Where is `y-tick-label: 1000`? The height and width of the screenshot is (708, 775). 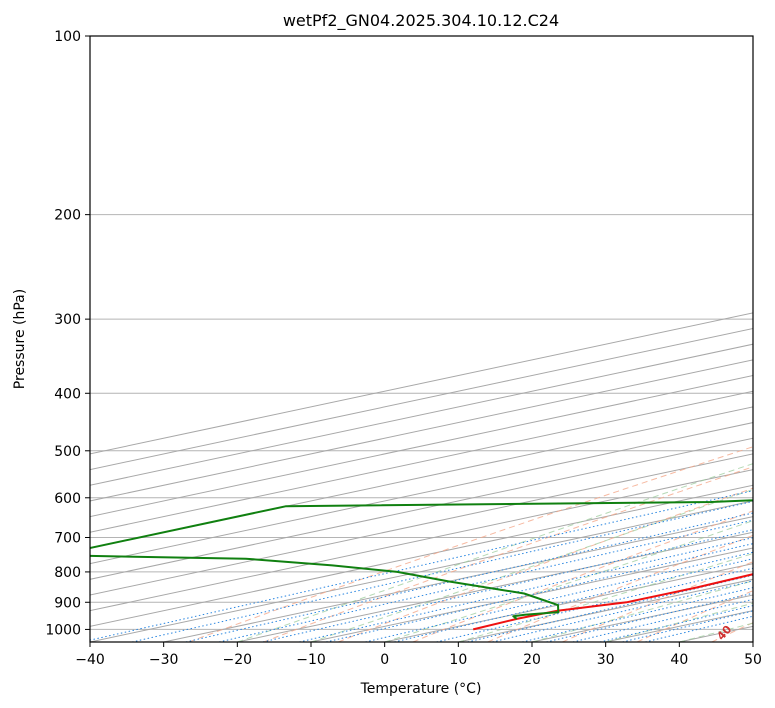
y-tick-label: 1000 is located at coordinates (63, 630).